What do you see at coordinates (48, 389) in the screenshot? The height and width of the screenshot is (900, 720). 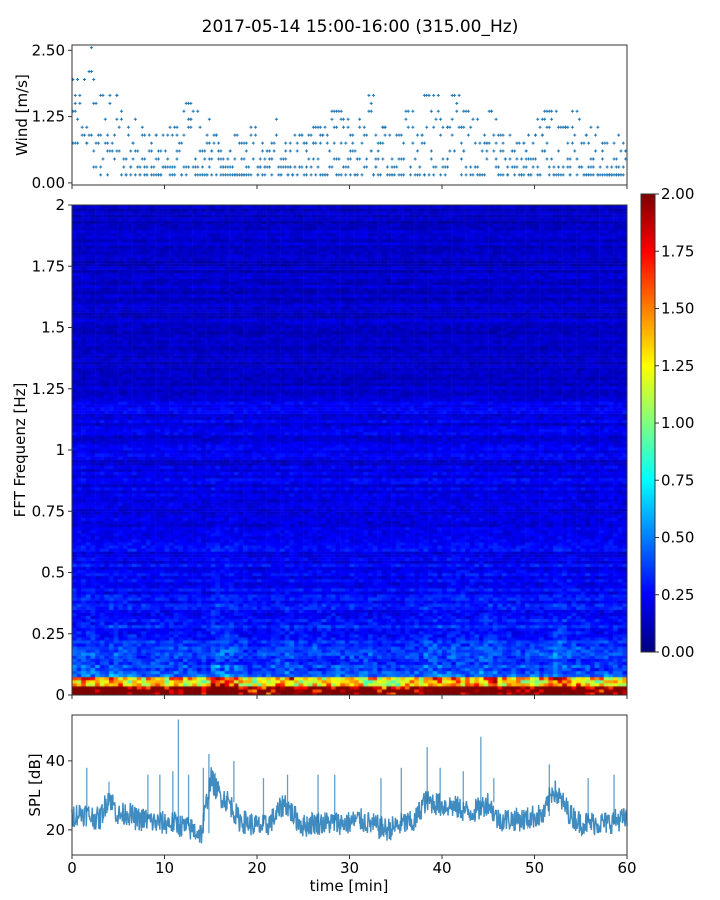 I see `spectrogram-ytick-label: 1.25` at bounding box center [48, 389].